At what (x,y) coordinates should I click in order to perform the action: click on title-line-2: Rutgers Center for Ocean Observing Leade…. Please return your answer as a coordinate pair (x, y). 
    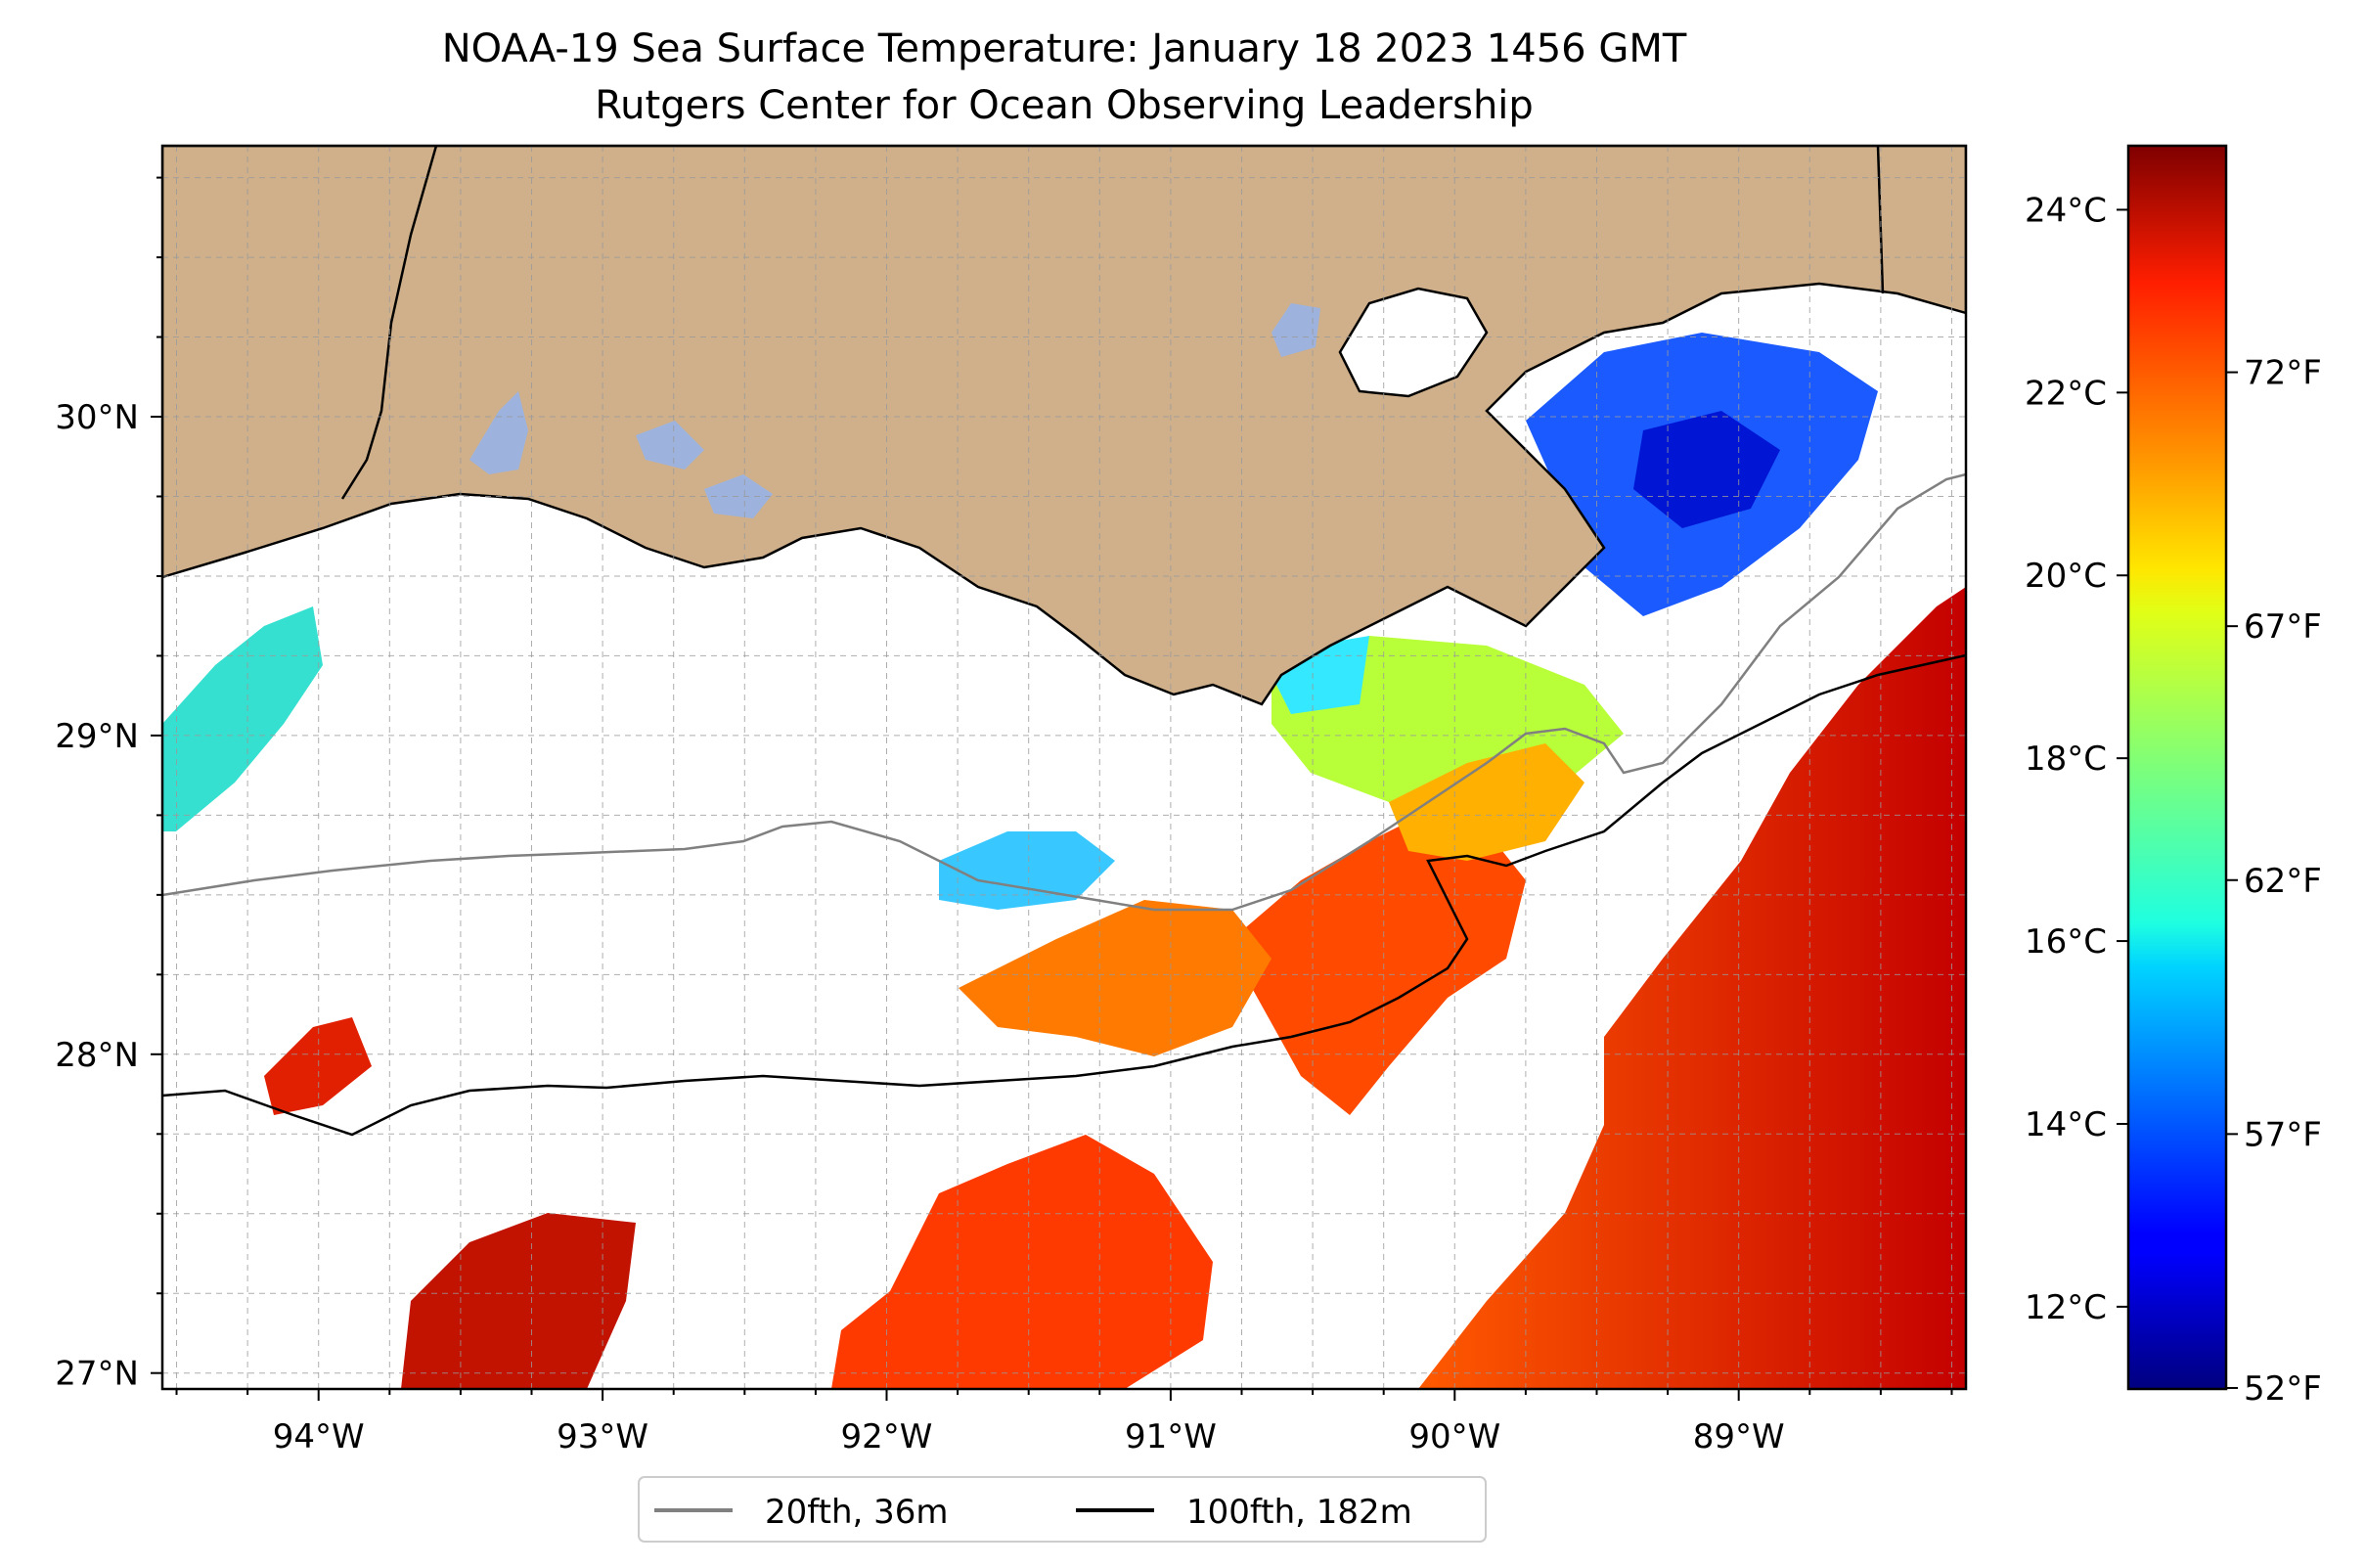
    Looking at the image, I should click on (1064, 105).